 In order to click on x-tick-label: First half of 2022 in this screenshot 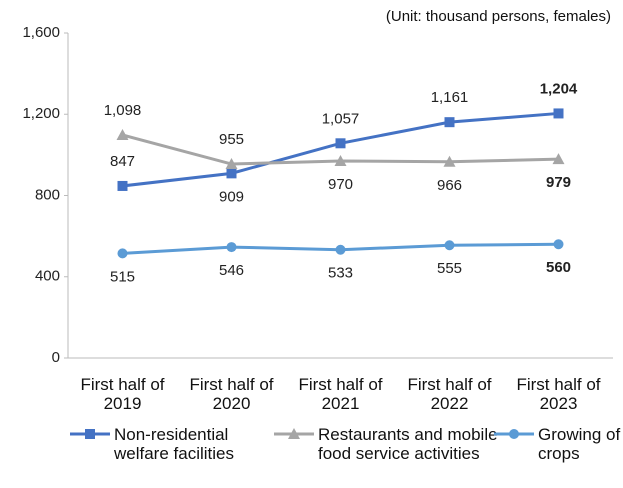, I will do `click(449, 394)`.